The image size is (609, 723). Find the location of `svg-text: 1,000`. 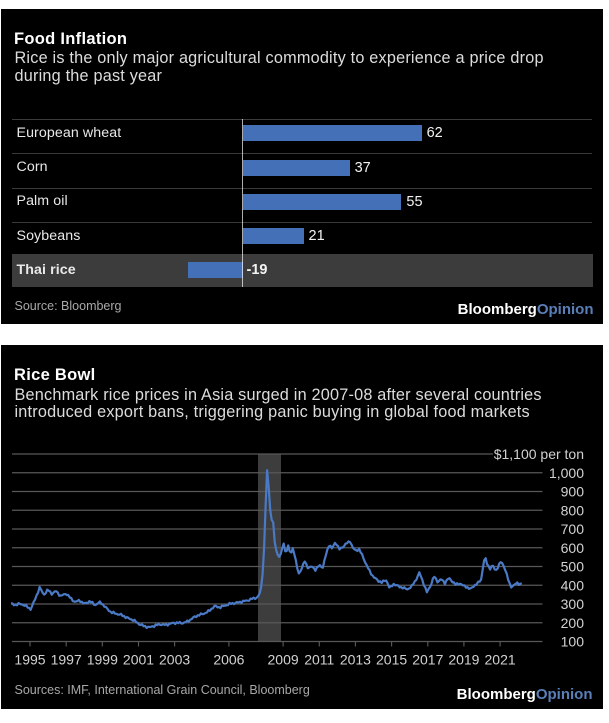

svg-text: 1,000 is located at coordinates (566, 473).